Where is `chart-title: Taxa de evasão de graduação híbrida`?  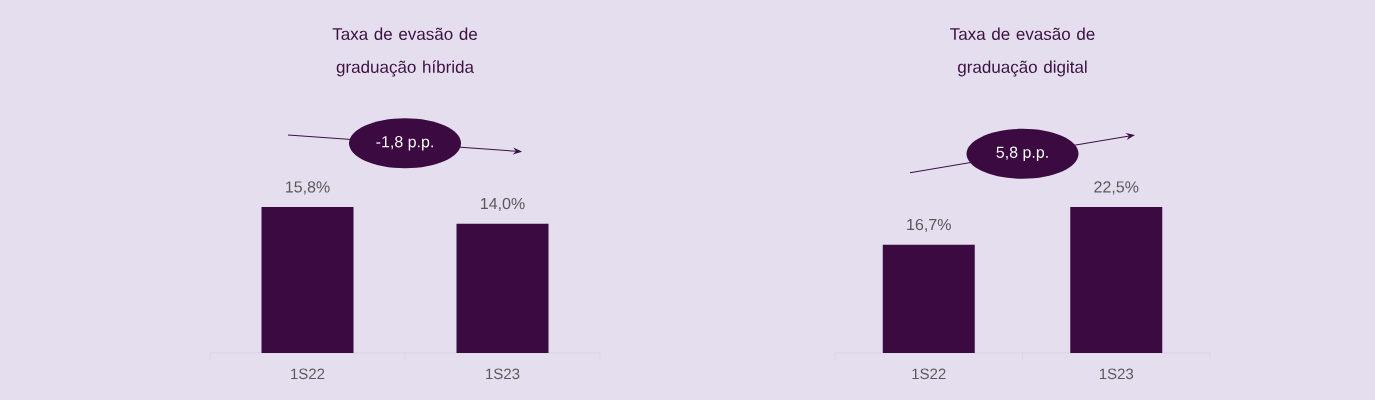
chart-title: Taxa de evasão de graduação híbrida is located at coordinates (405, 52).